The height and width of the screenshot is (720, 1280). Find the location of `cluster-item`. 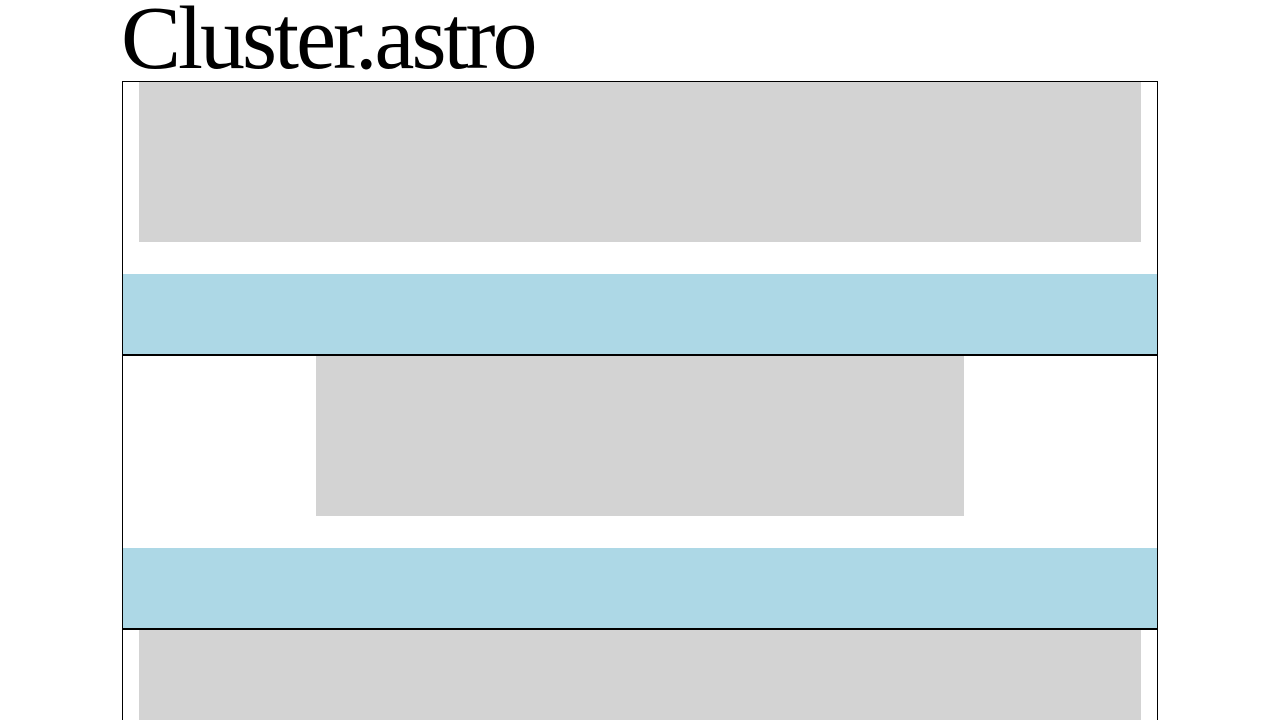

cluster-item is located at coordinates (640, 675).